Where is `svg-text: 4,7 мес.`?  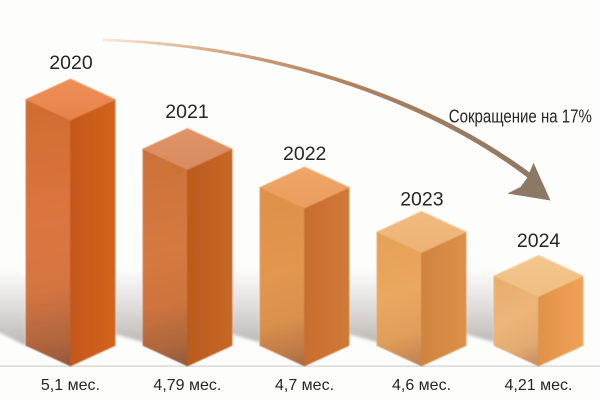
svg-text: 4,7 мес. is located at coordinates (304, 385).